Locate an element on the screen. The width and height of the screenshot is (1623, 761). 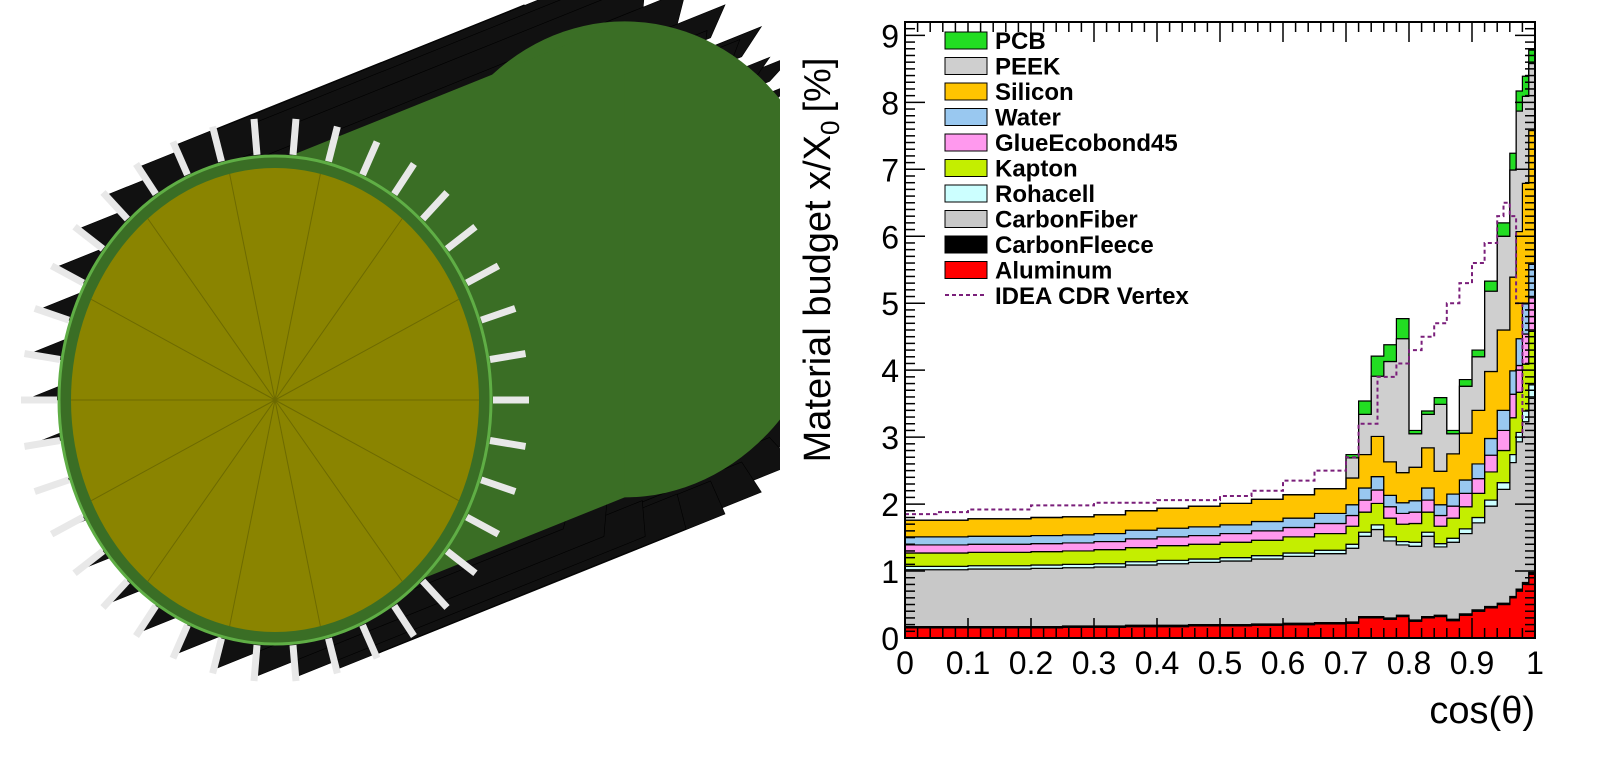
legend-label: PEEK is located at coordinates (1028, 67).